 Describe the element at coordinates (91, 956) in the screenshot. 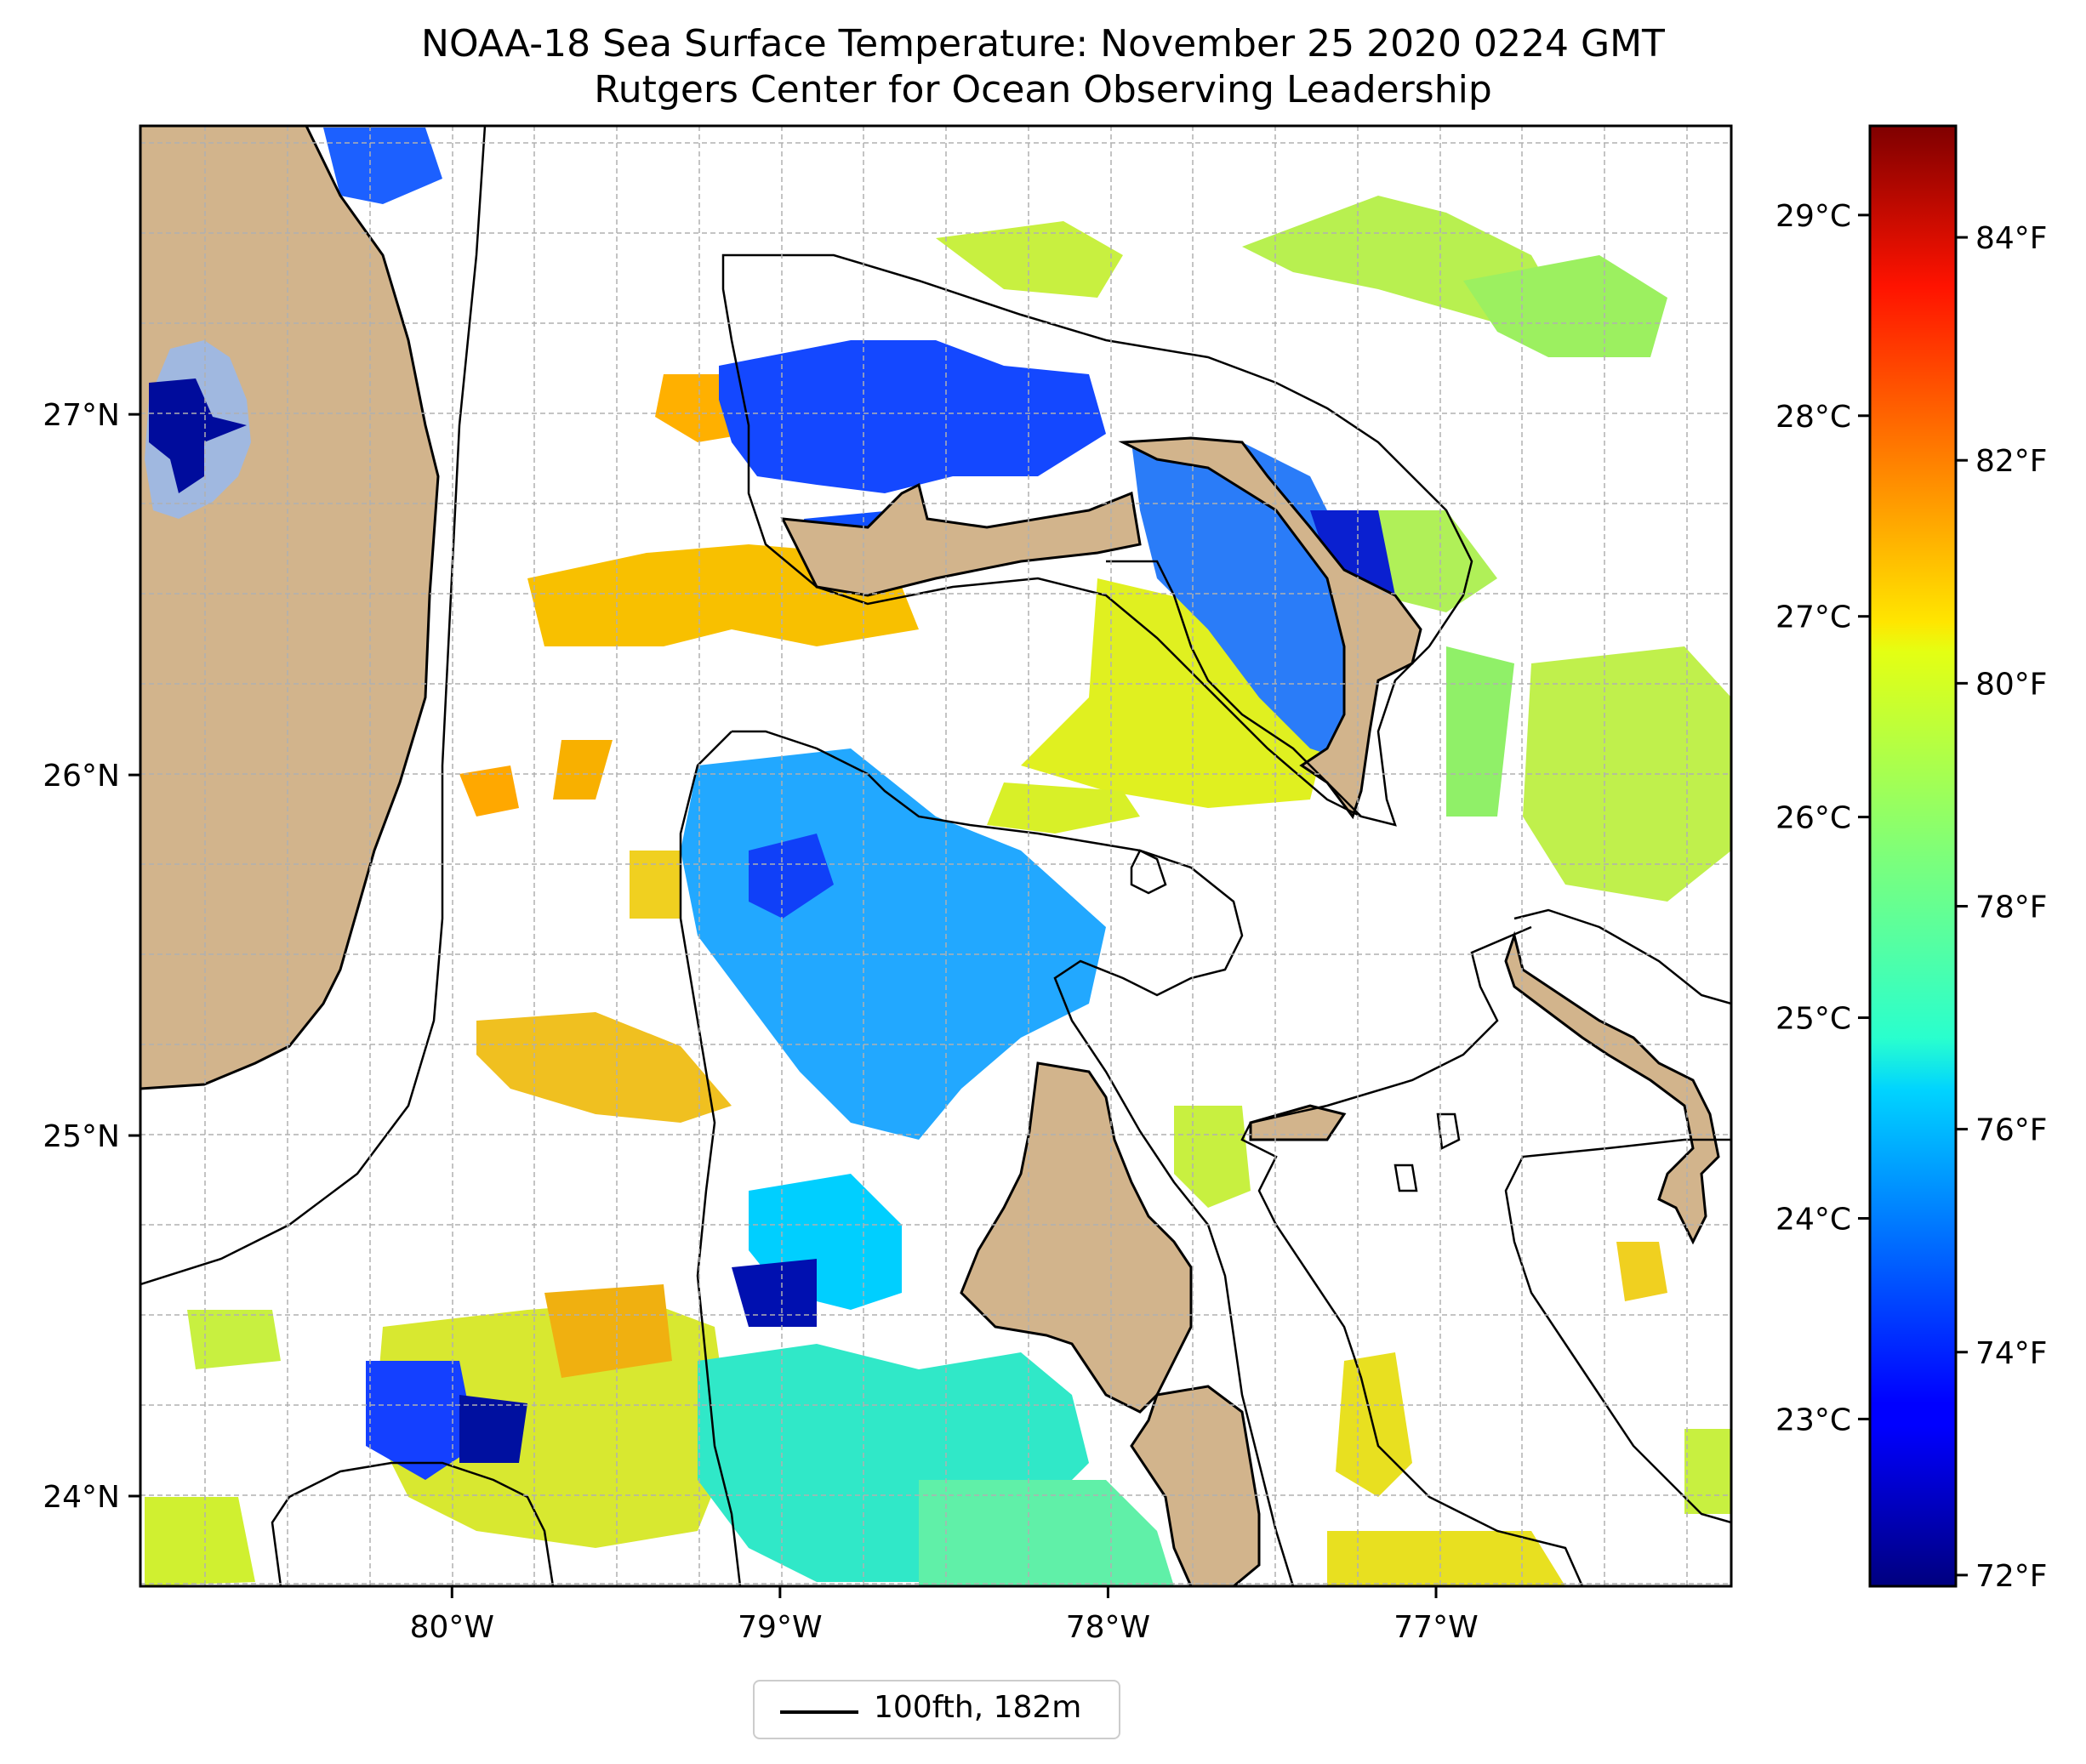

I see `latitude-ticks: 27°N 26°N 25°N 24°N` at that location.